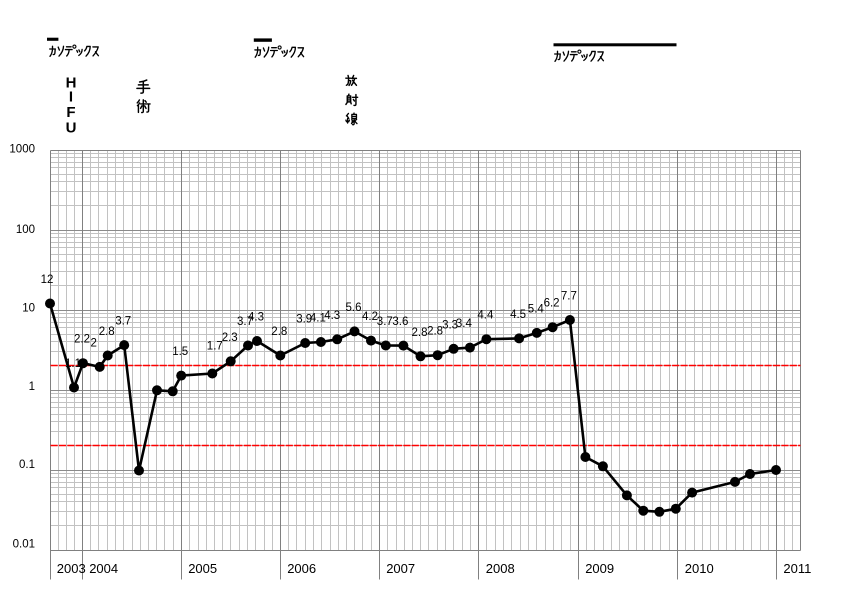 This screenshot has height=605, width=850. Describe the element at coordinates (518, 315) in the screenshot. I see `svg-text: 4.5` at that location.